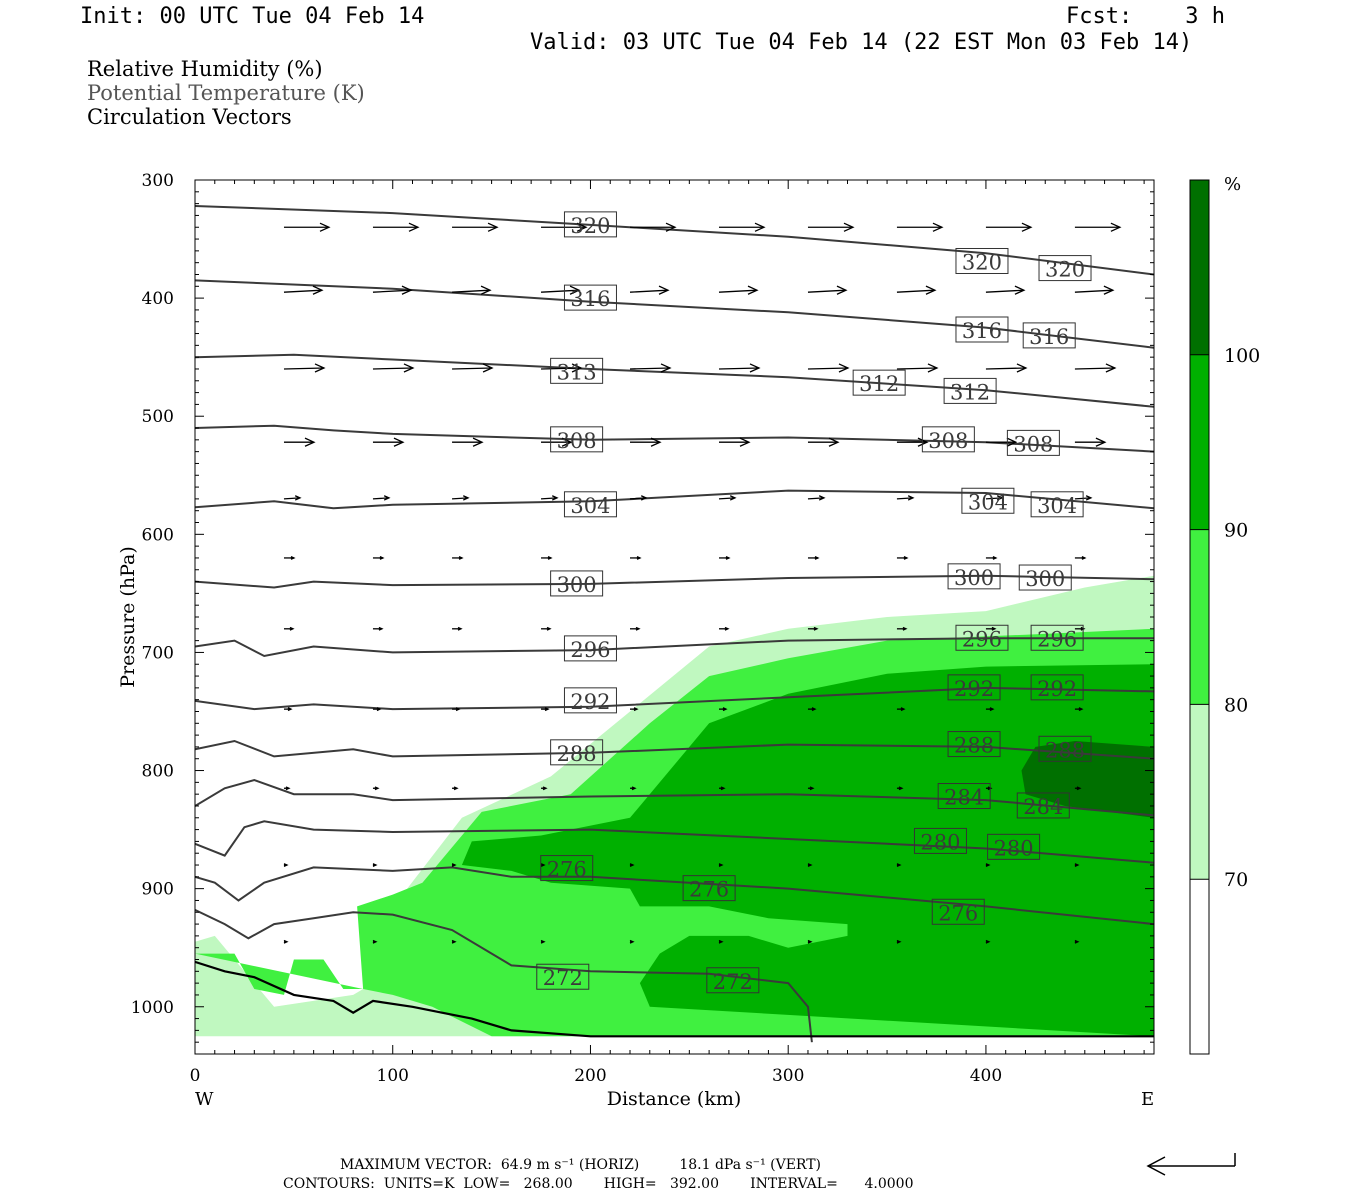 The image size is (1350, 1200). I want to click on contour-label: 288, so click(577, 752).